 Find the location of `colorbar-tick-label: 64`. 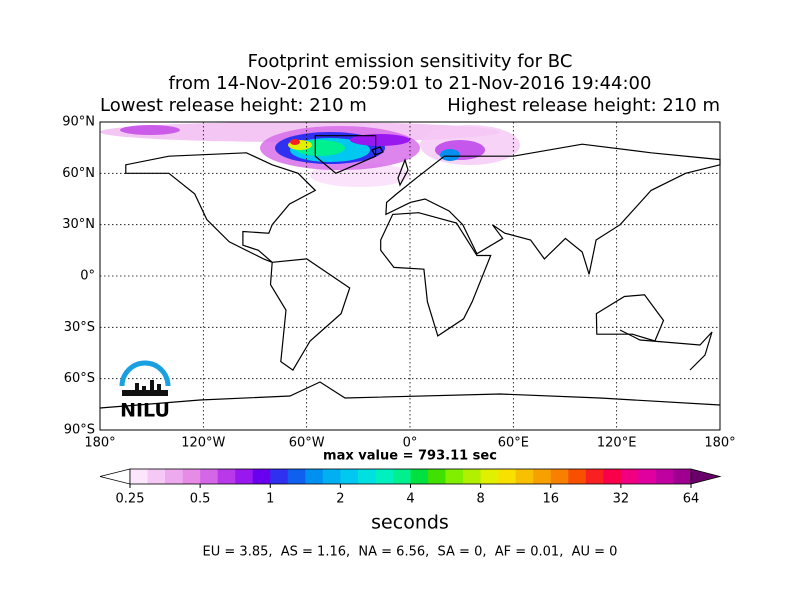

colorbar-tick-label: 64 is located at coordinates (691, 499).